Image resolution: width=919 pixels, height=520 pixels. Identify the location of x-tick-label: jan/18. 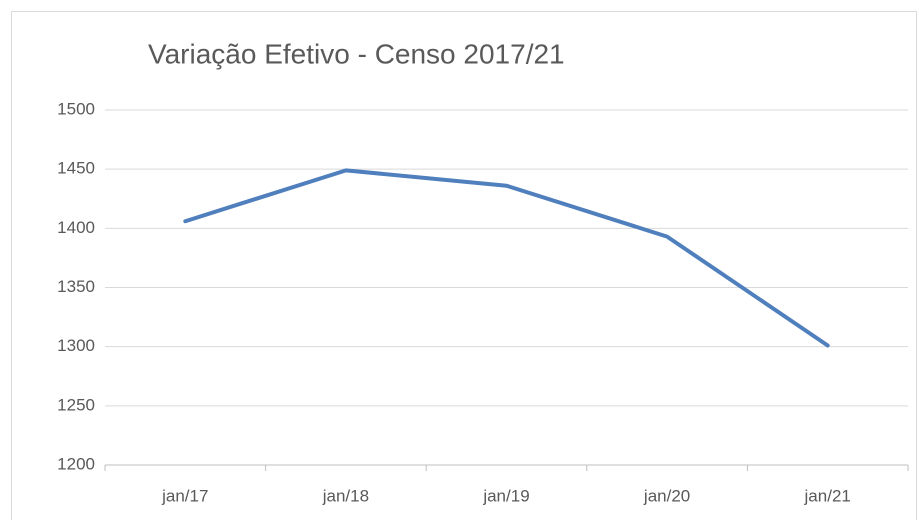
(345, 495).